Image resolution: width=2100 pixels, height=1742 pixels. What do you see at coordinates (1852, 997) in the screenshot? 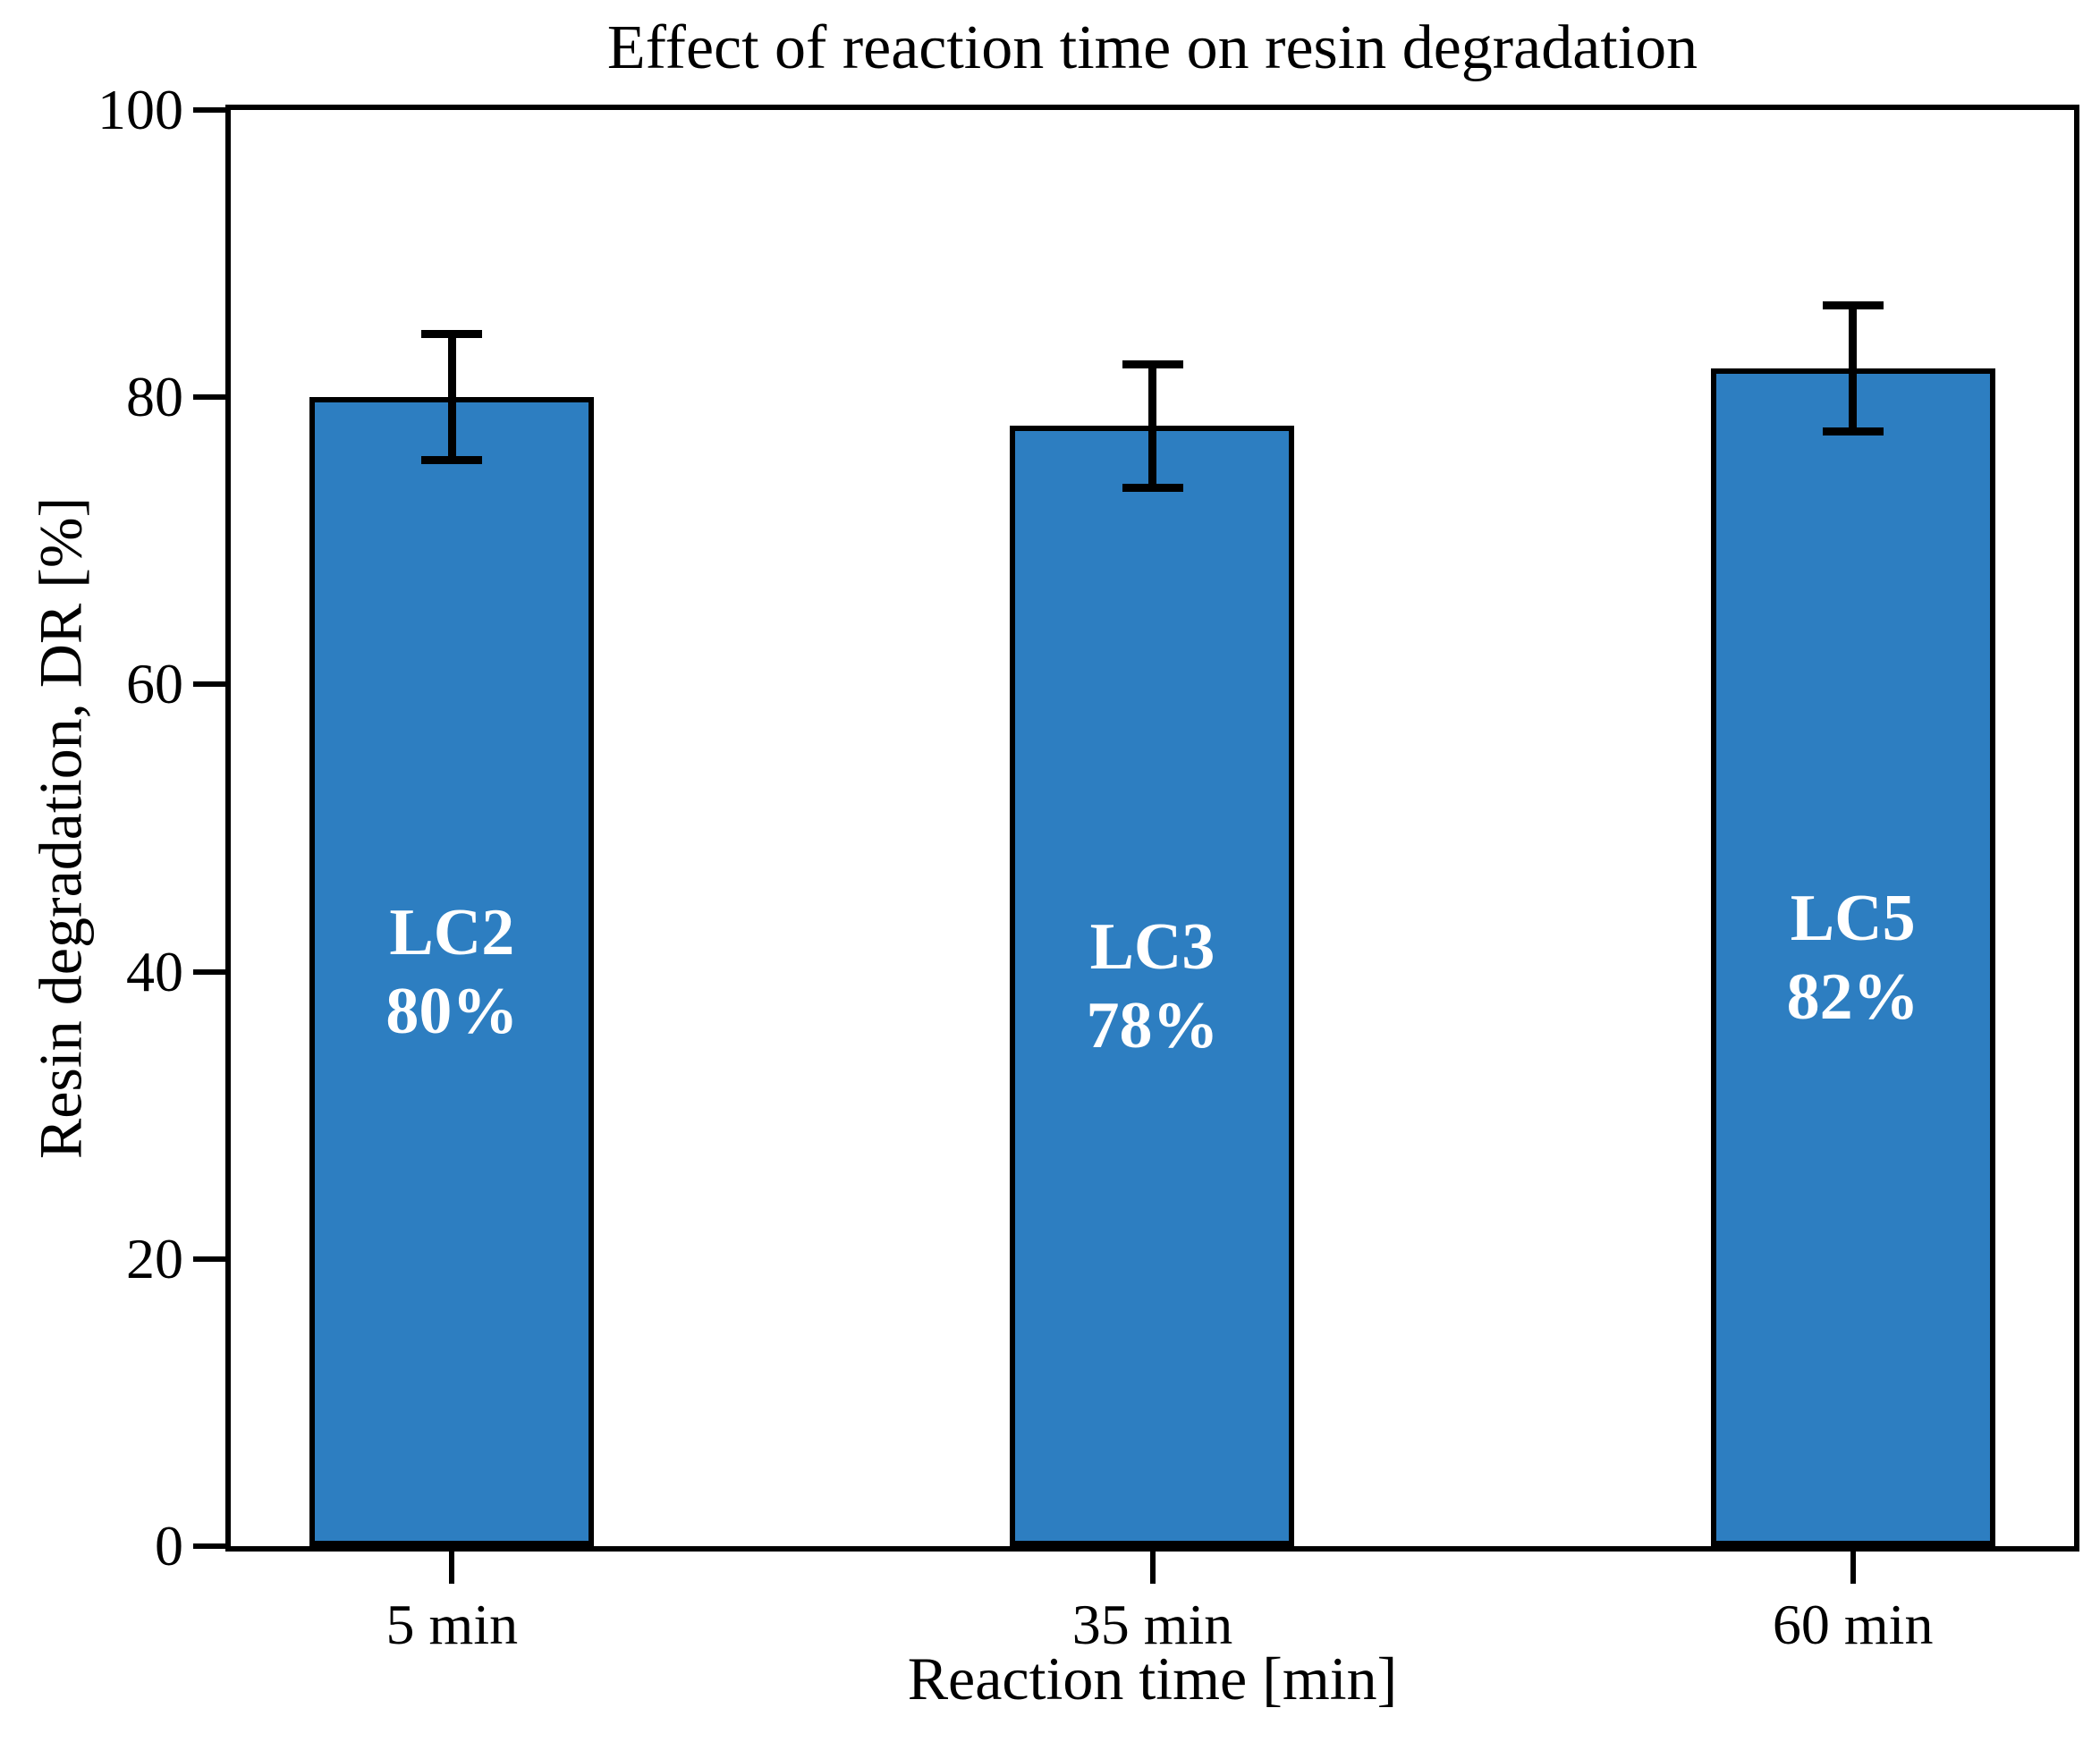
I see `bar-label-line: 82%` at bounding box center [1852, 997].